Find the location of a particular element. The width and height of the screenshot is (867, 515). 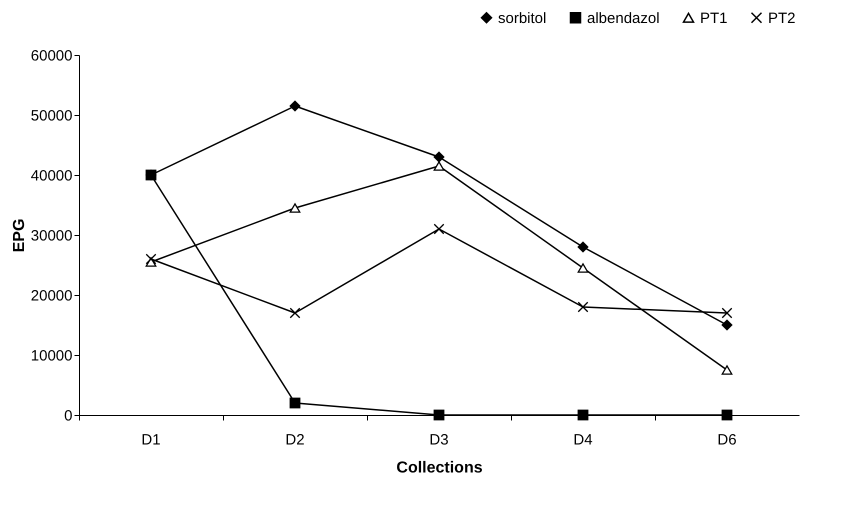

x-tick-label: D2 is located at coordinates (295, 440).